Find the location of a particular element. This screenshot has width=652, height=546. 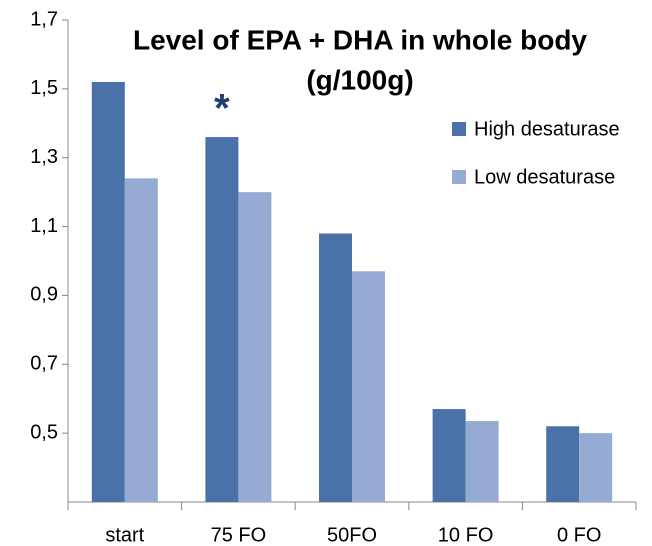

legend-label: High desaturase is located at coordinates (547, 129).